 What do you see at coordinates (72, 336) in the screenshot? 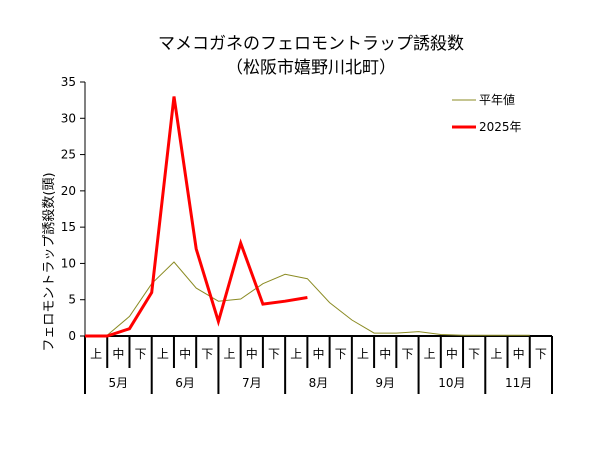
I see `y-tick-label: 0` at bounding box center [72, 336].